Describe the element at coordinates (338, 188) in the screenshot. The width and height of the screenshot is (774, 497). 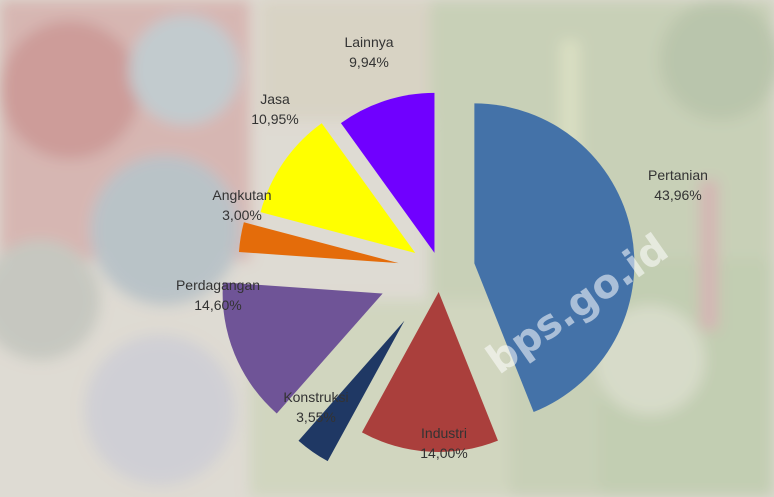
I see `pie-slice-jasa` at that location.